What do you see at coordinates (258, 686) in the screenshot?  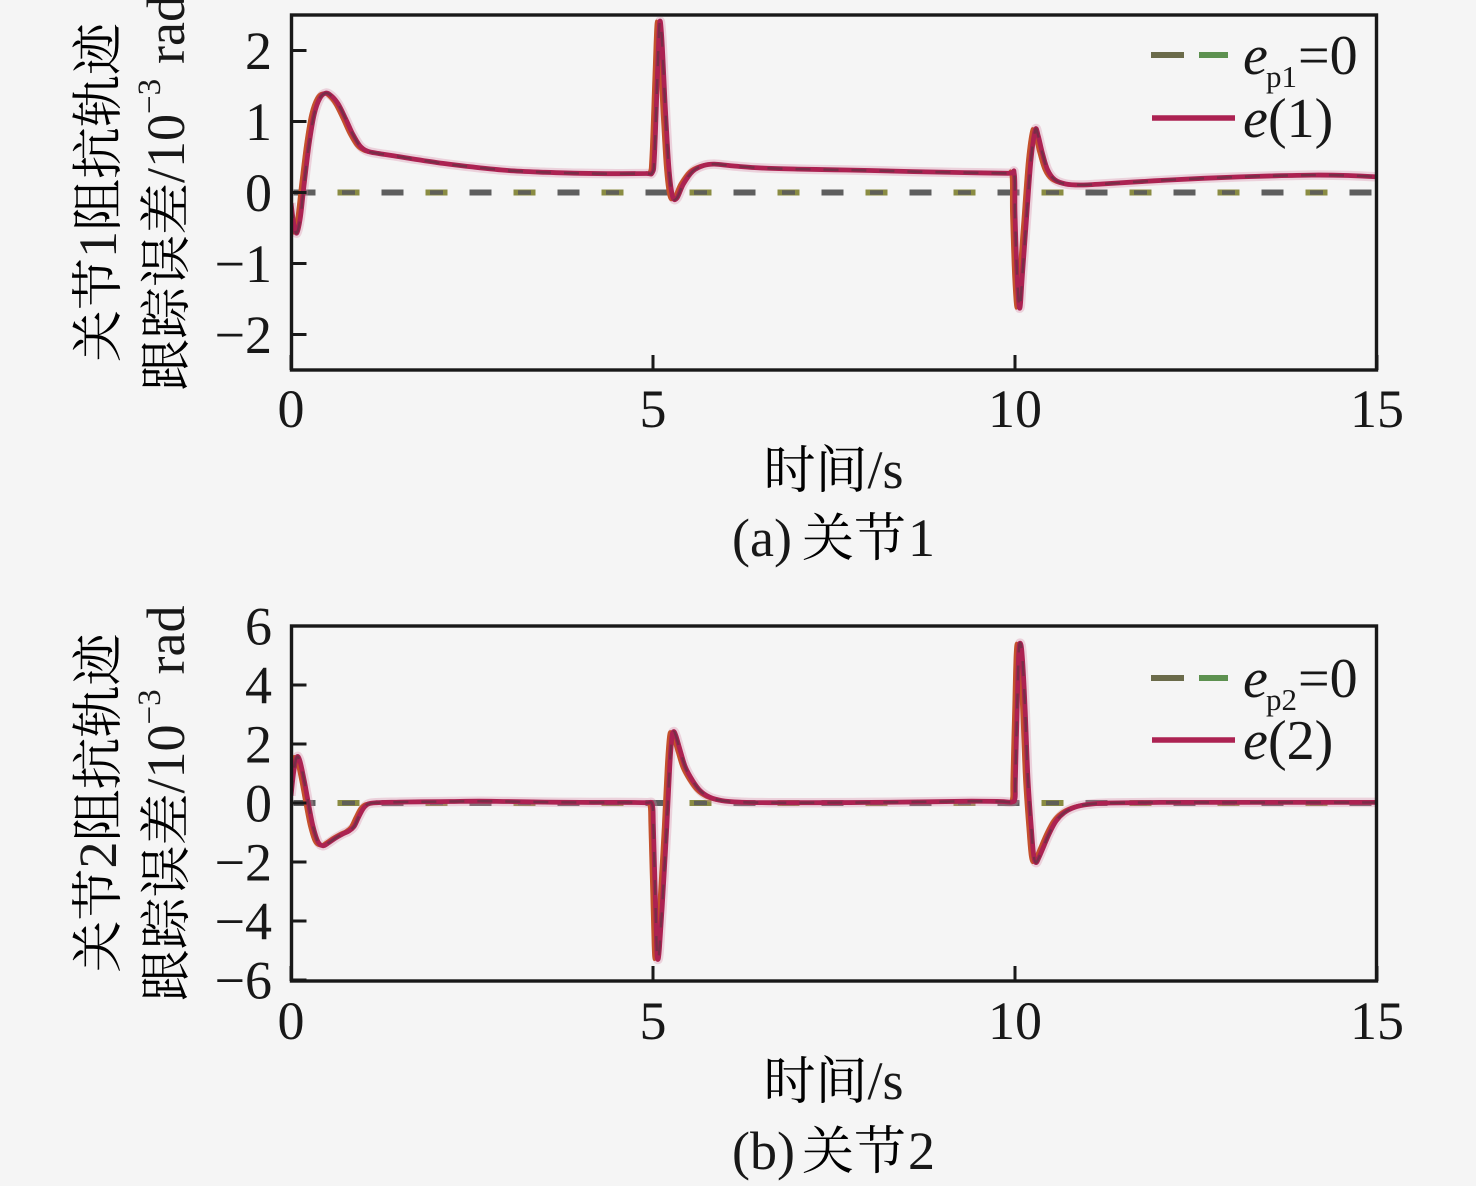 I see `svg-text: 4` at bounding box center [258, 686].